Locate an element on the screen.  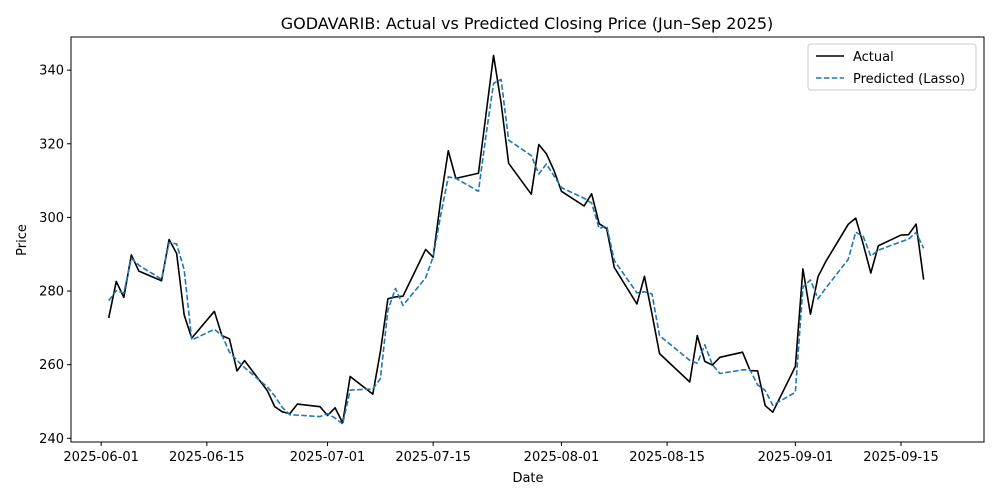
y-tick-label-3: 300 is located at coordinates (51, 218).